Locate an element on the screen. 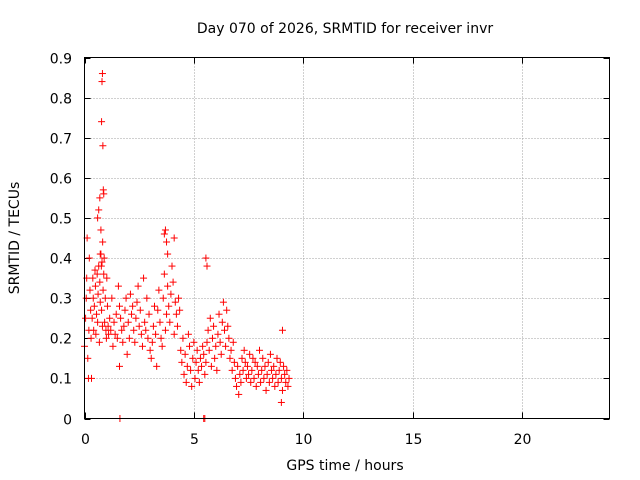 The width and height of the screenshot is (640, 480). y-tick-label: 0.8 is located at coordinates (61, 100).